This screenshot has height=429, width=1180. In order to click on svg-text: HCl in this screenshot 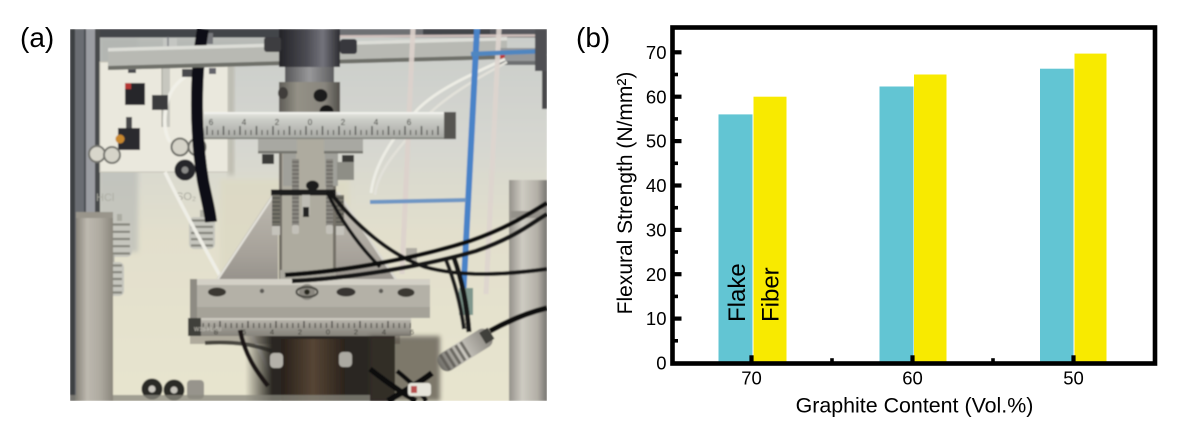, I will do `click(105, 198)`.